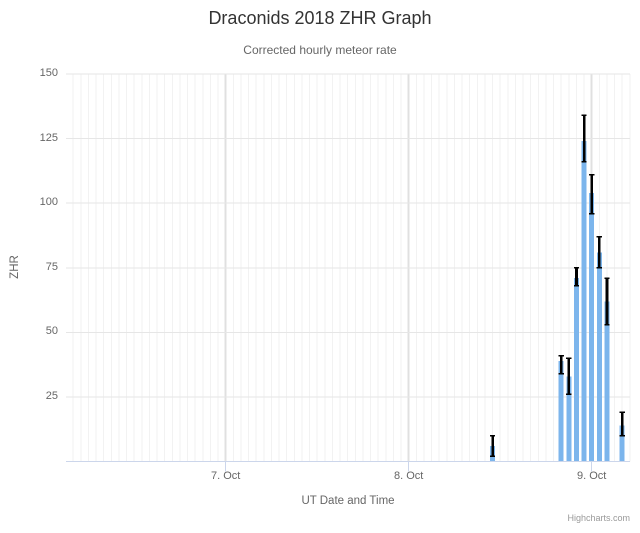 The image size is (640, 533). Describe the element at coordinates (48, 73) in the screenshot. I see `y-axis-label: 150` at that location.